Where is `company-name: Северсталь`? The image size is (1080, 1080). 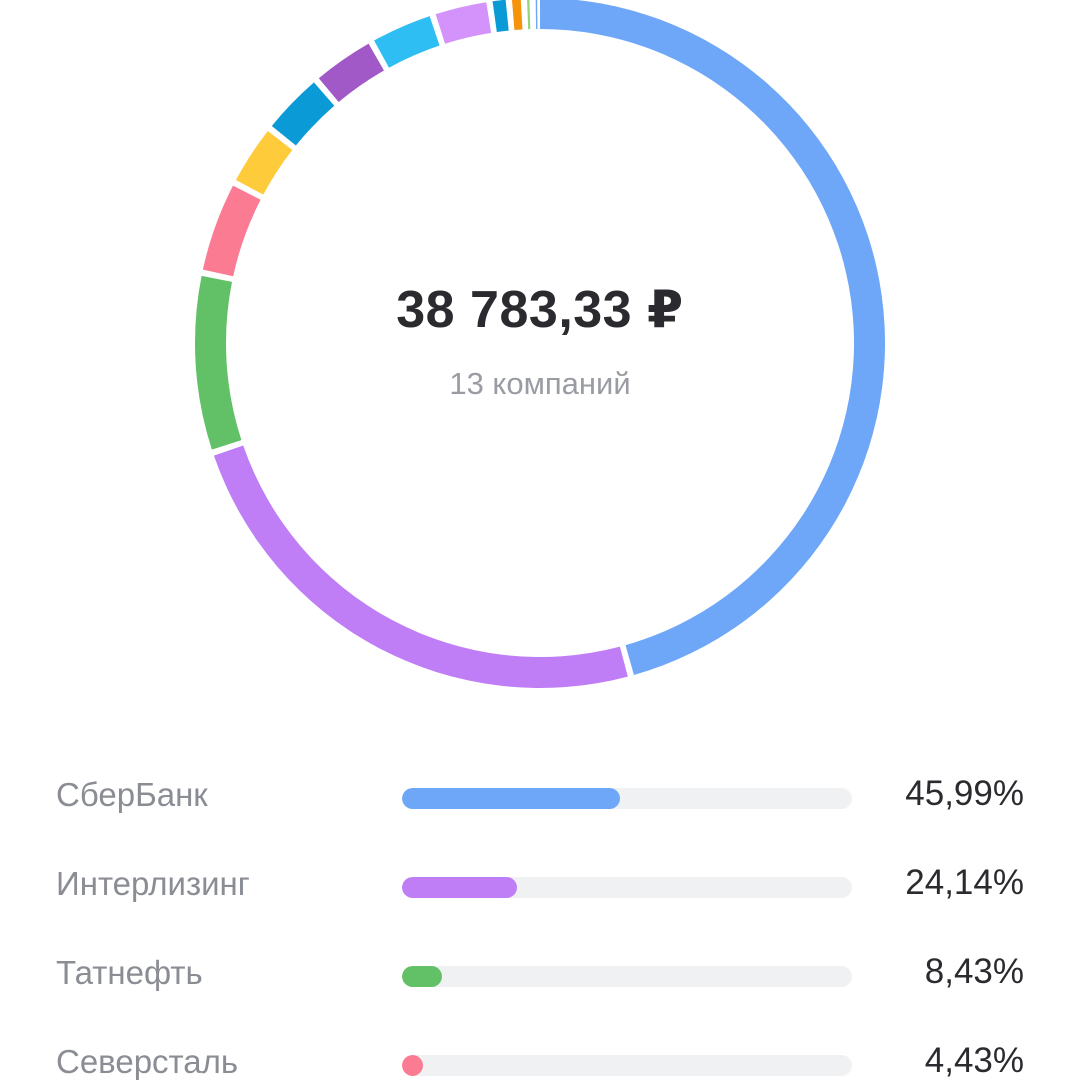
company-name: Северсталь is located at coordinates (147, 1061).